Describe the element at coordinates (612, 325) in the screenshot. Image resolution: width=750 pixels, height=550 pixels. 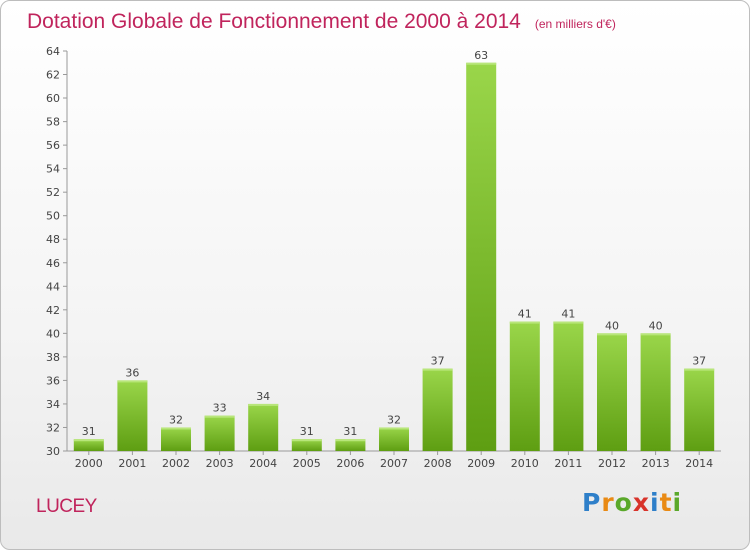
I see `data-label-2012: 40` at that location.